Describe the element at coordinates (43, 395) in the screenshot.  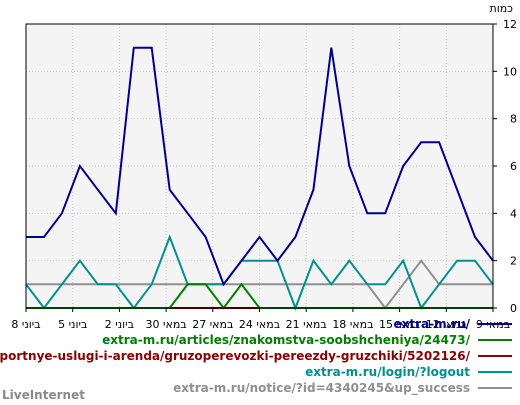
I see `liveinternet-watermark: LiveInternet` at that location.